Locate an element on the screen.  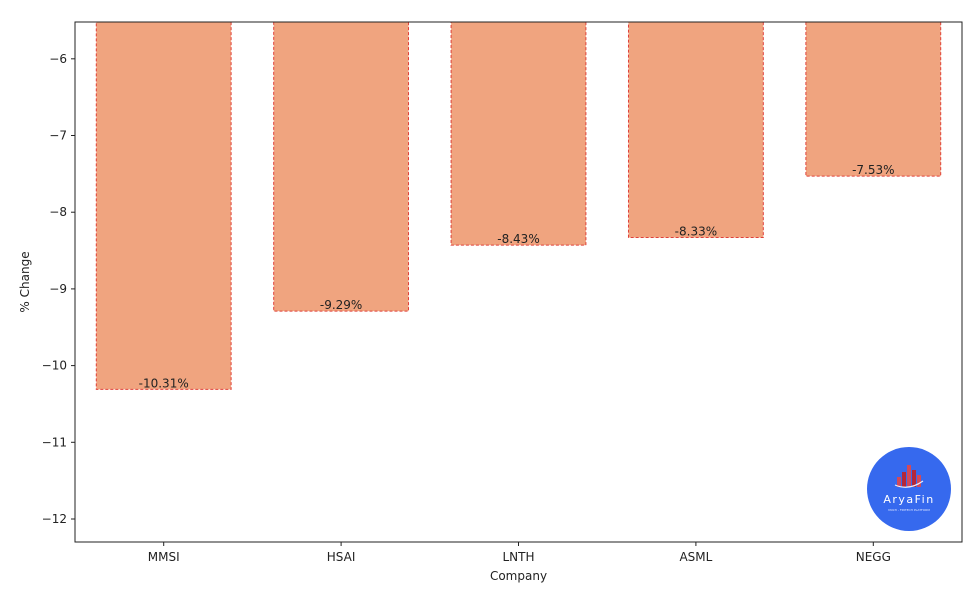
building-bars-icon is located at coordinates (909, 476).